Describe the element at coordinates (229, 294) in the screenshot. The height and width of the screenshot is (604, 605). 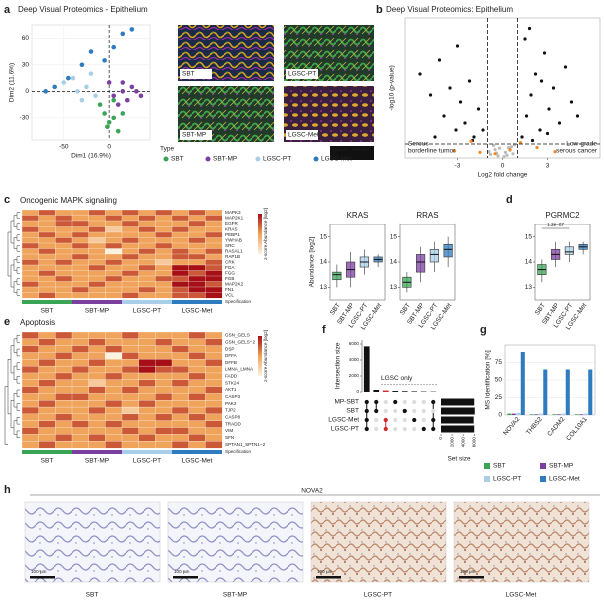
I see `row-label: VCL` at that location.